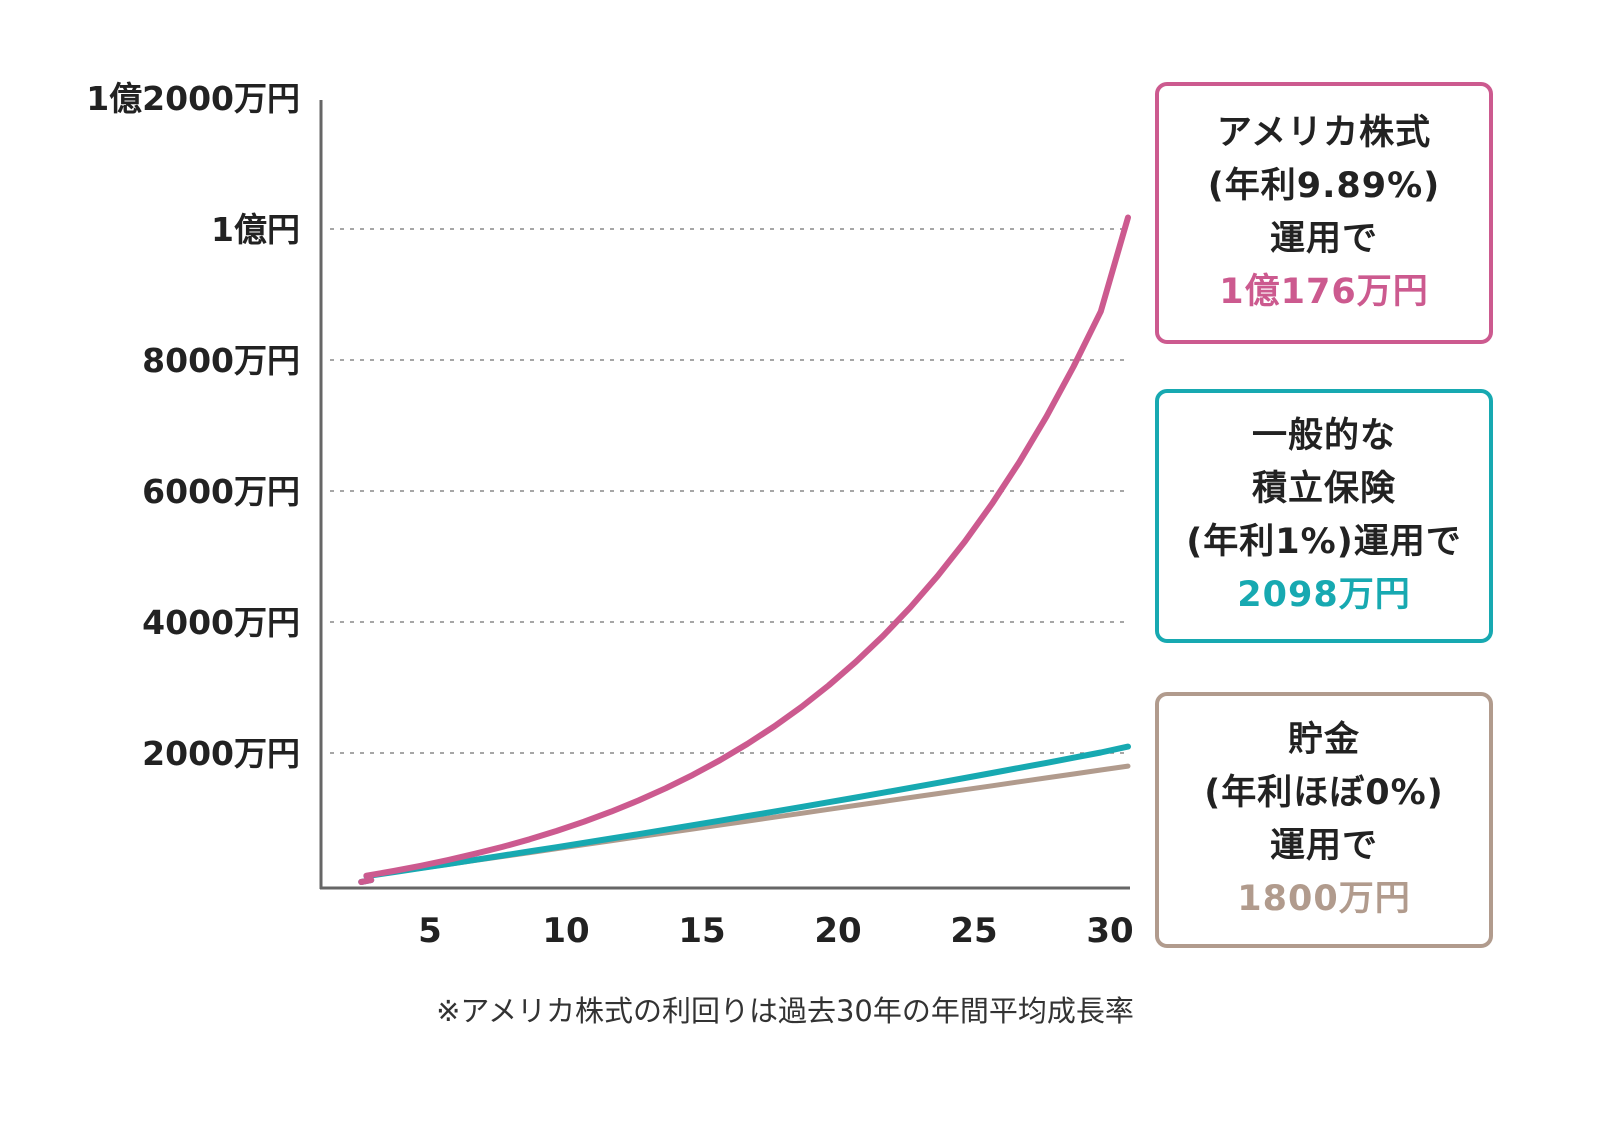  I want to click on y-tick-label: 1億2000万円, so click(193, 98).